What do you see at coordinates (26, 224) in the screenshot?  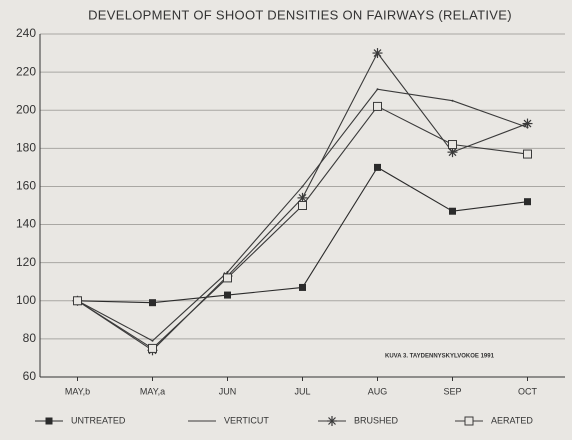 I see `y-tick-label: 140` at bounding box center [26, 224].